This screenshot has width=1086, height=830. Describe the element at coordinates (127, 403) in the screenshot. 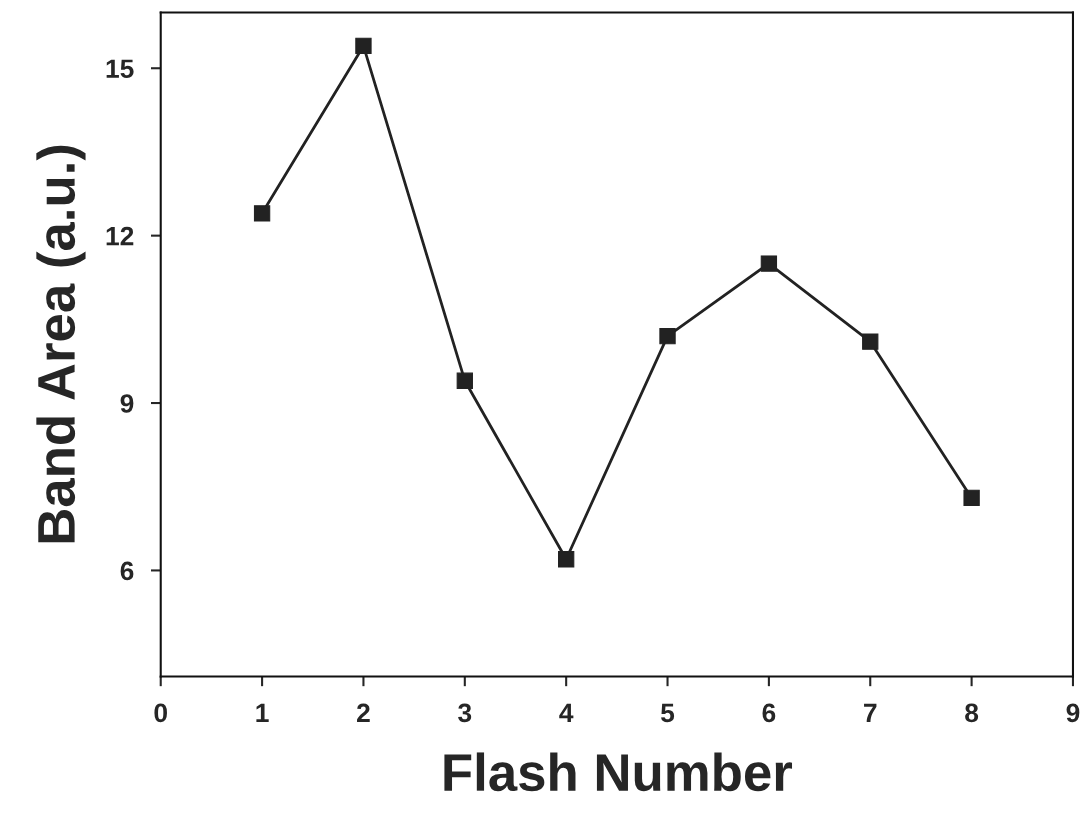

I see `y-tick-label: 9` at that location.